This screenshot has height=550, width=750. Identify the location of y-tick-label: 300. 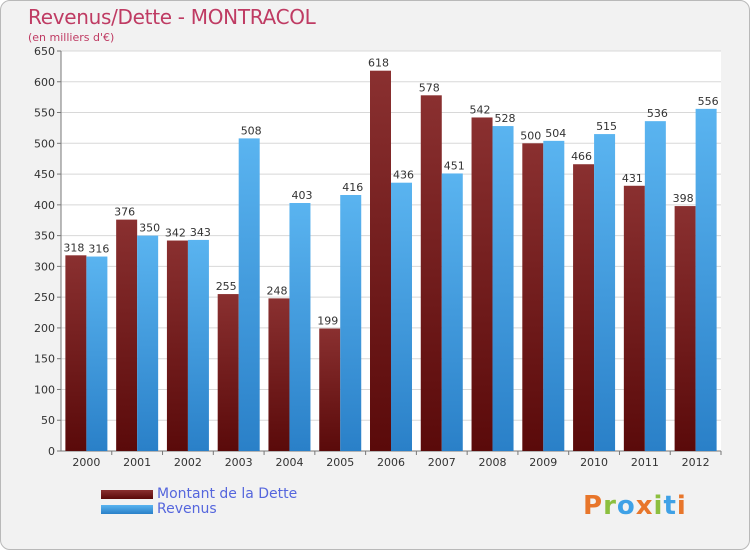
(44, 266).